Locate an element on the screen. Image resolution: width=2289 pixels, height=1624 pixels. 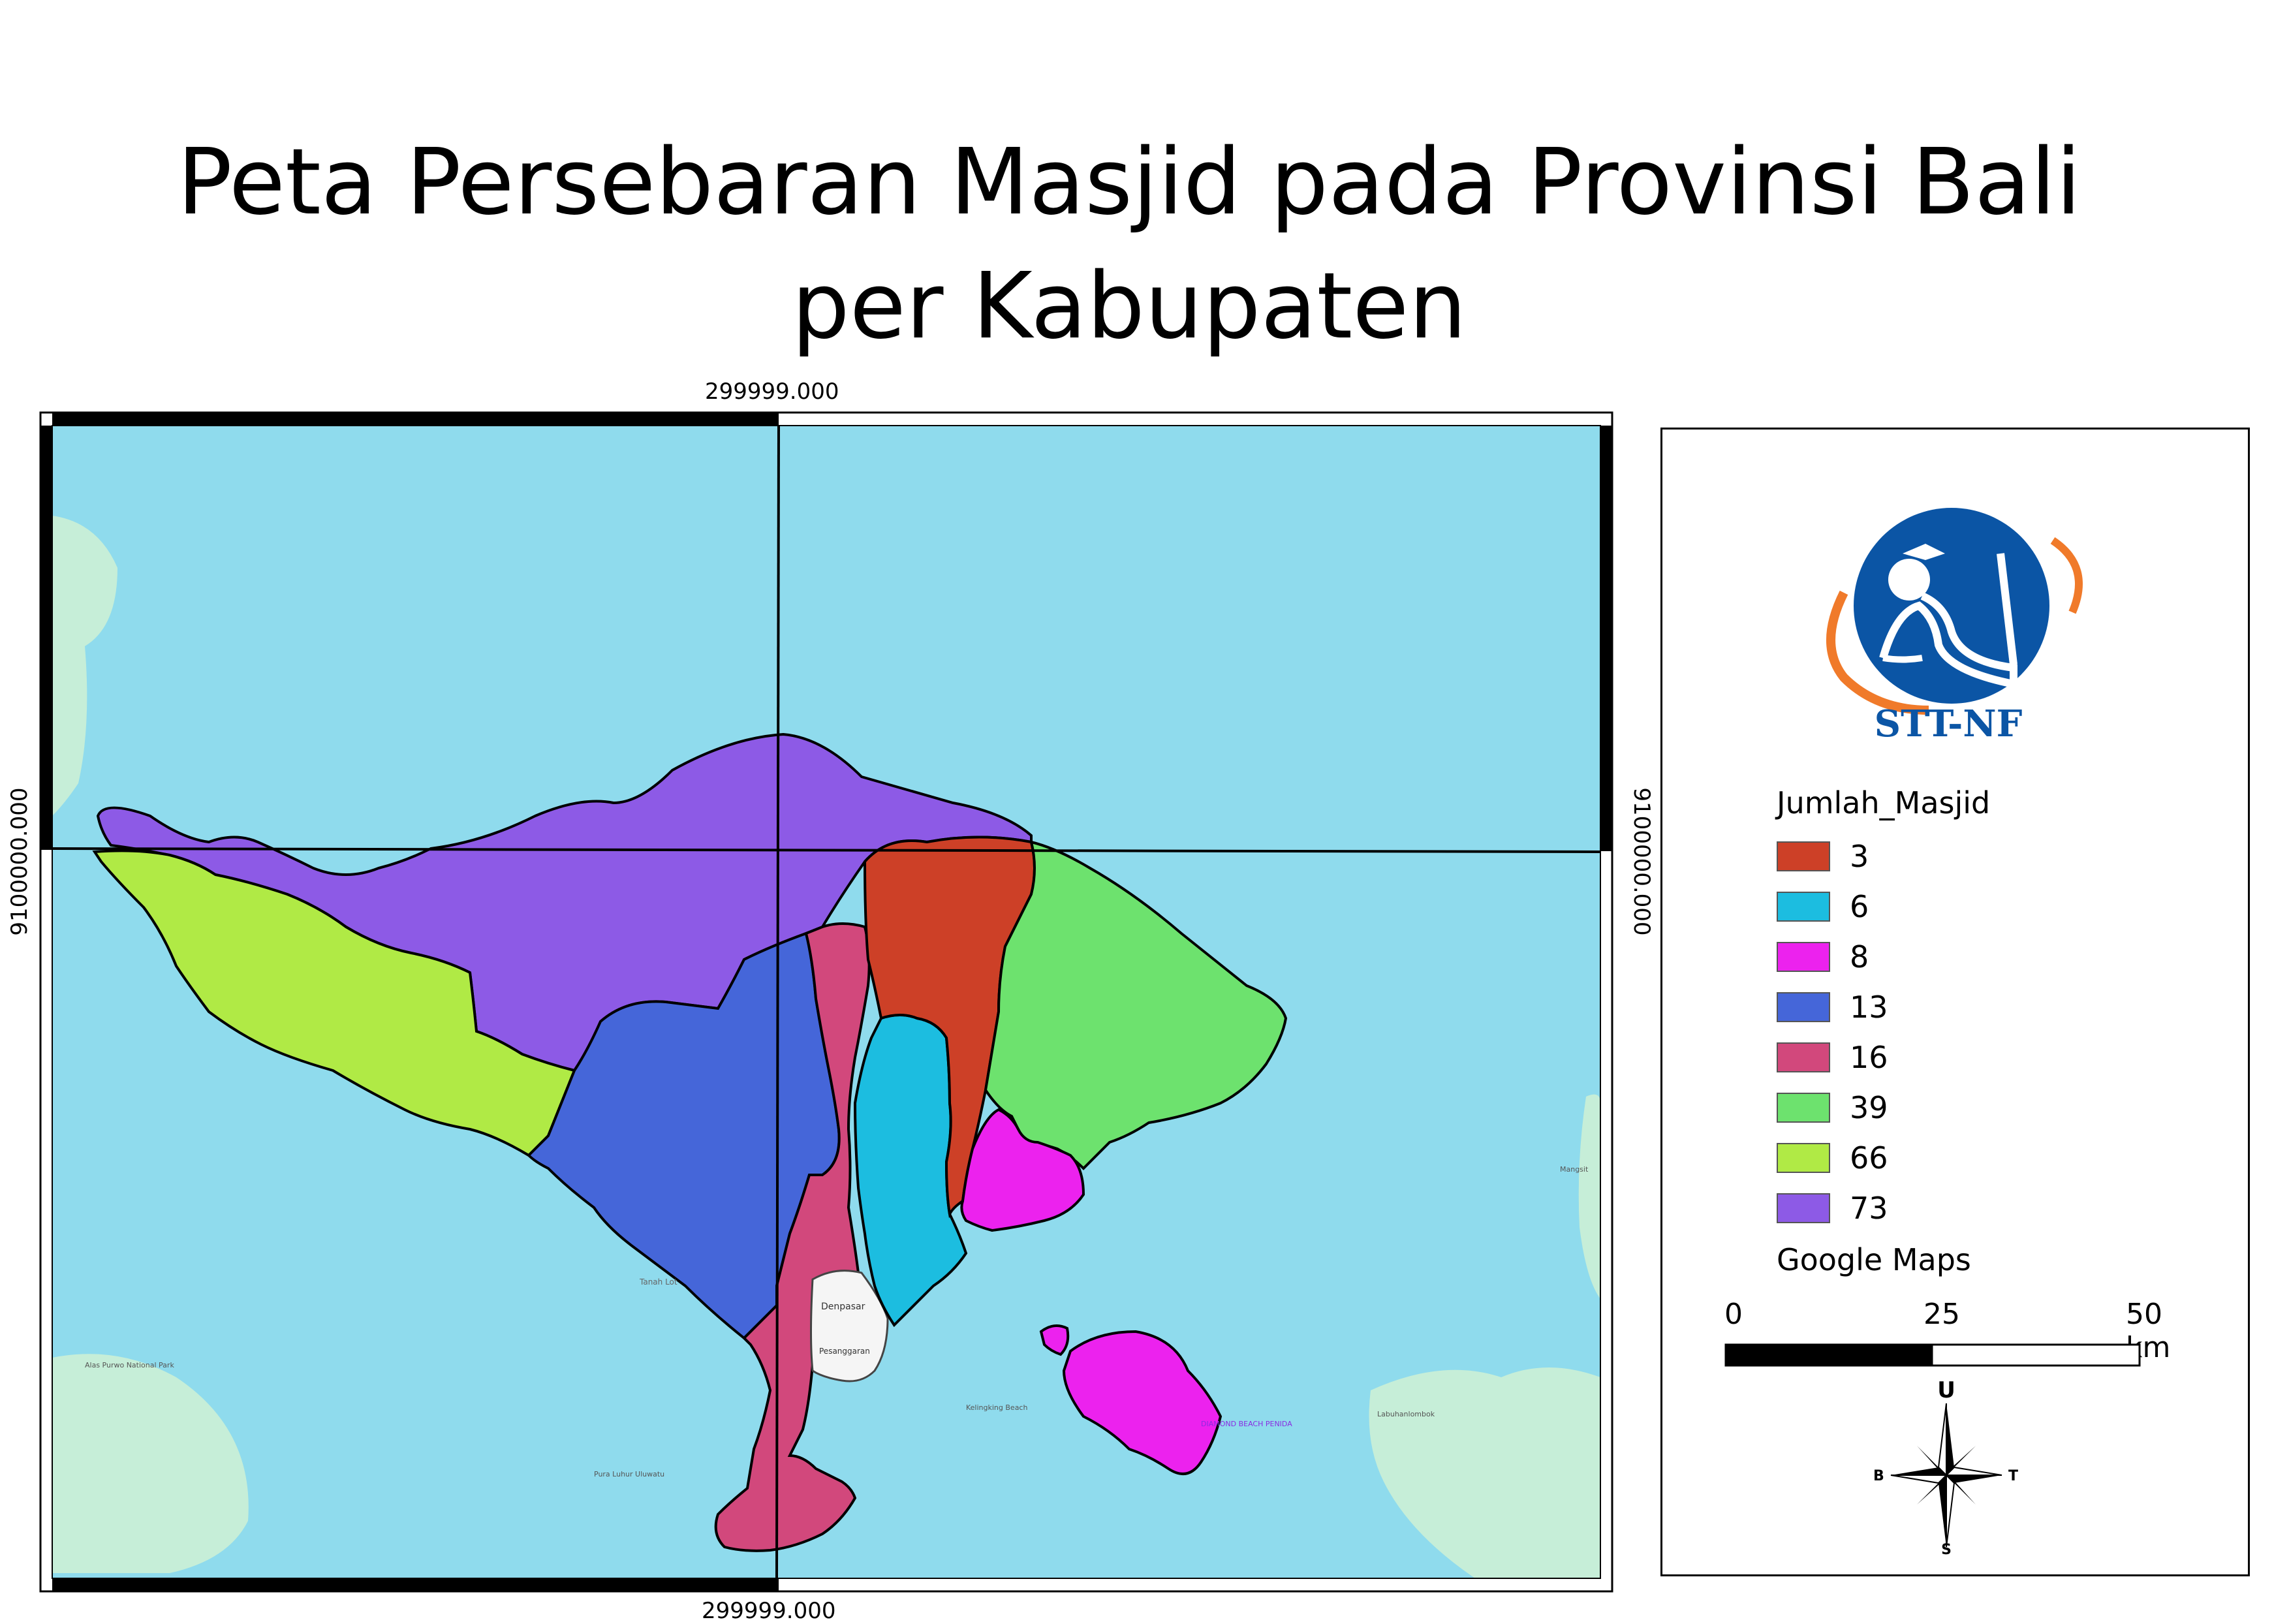
frame-bar-left is located at coordinates (46, 638).